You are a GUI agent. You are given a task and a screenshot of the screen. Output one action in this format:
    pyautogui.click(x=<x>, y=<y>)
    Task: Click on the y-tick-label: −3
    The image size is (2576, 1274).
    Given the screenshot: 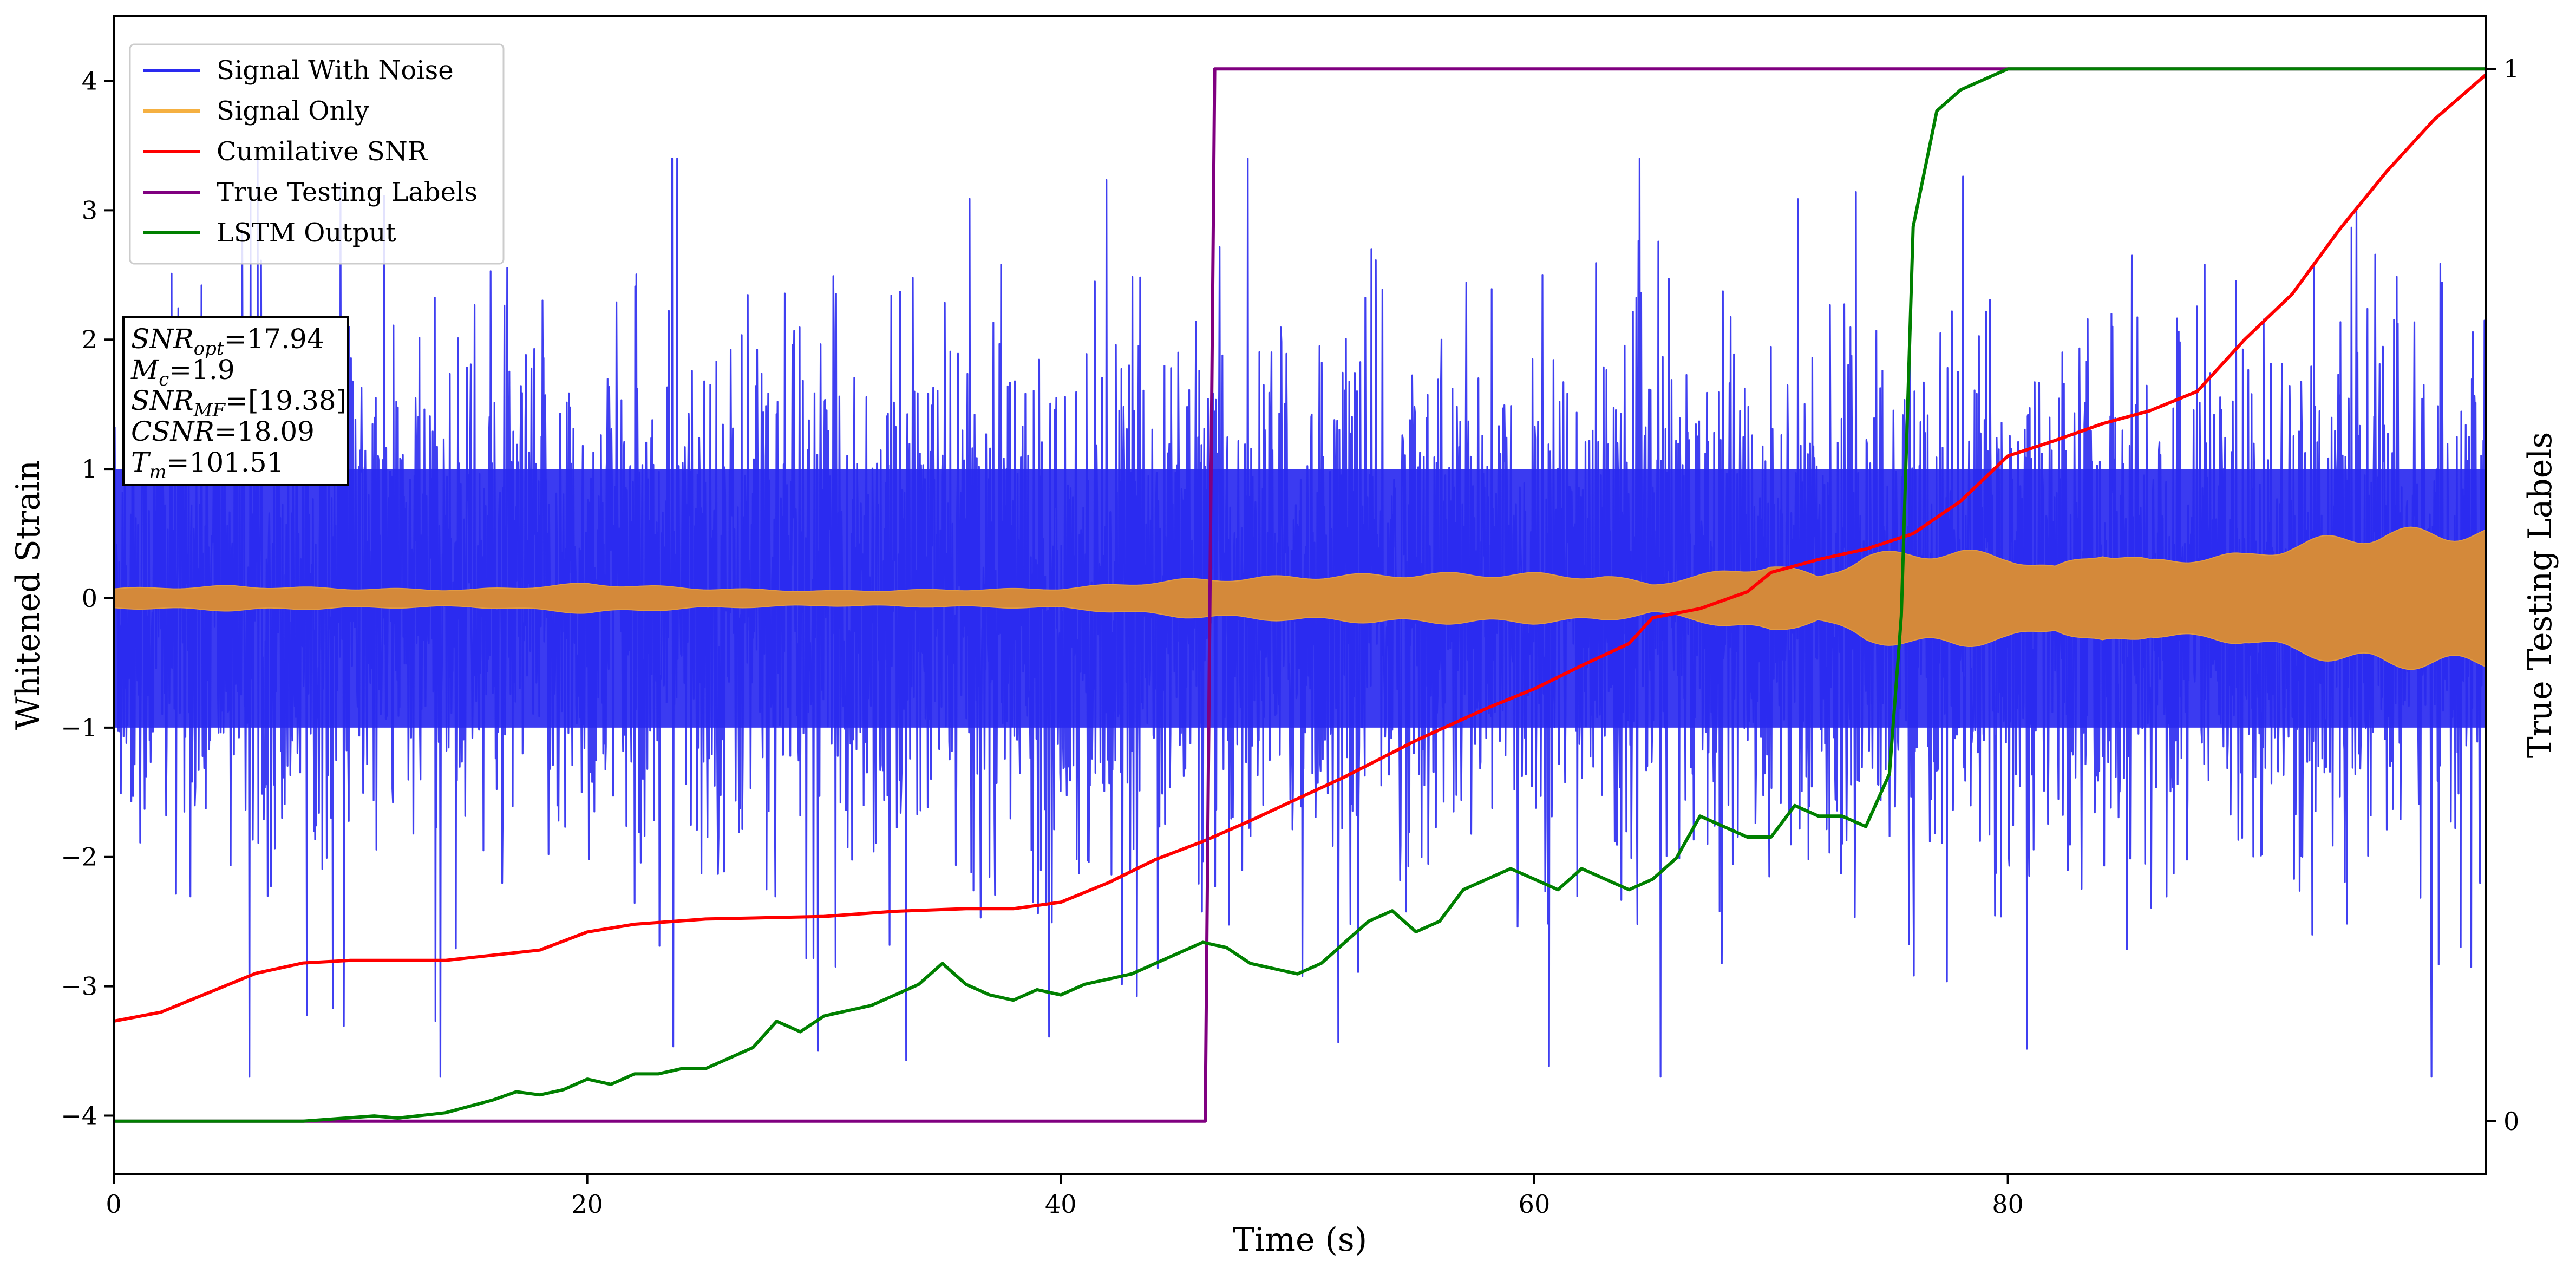 What is the action you would take?
    pyautogui.click(x=79, y=986)
    